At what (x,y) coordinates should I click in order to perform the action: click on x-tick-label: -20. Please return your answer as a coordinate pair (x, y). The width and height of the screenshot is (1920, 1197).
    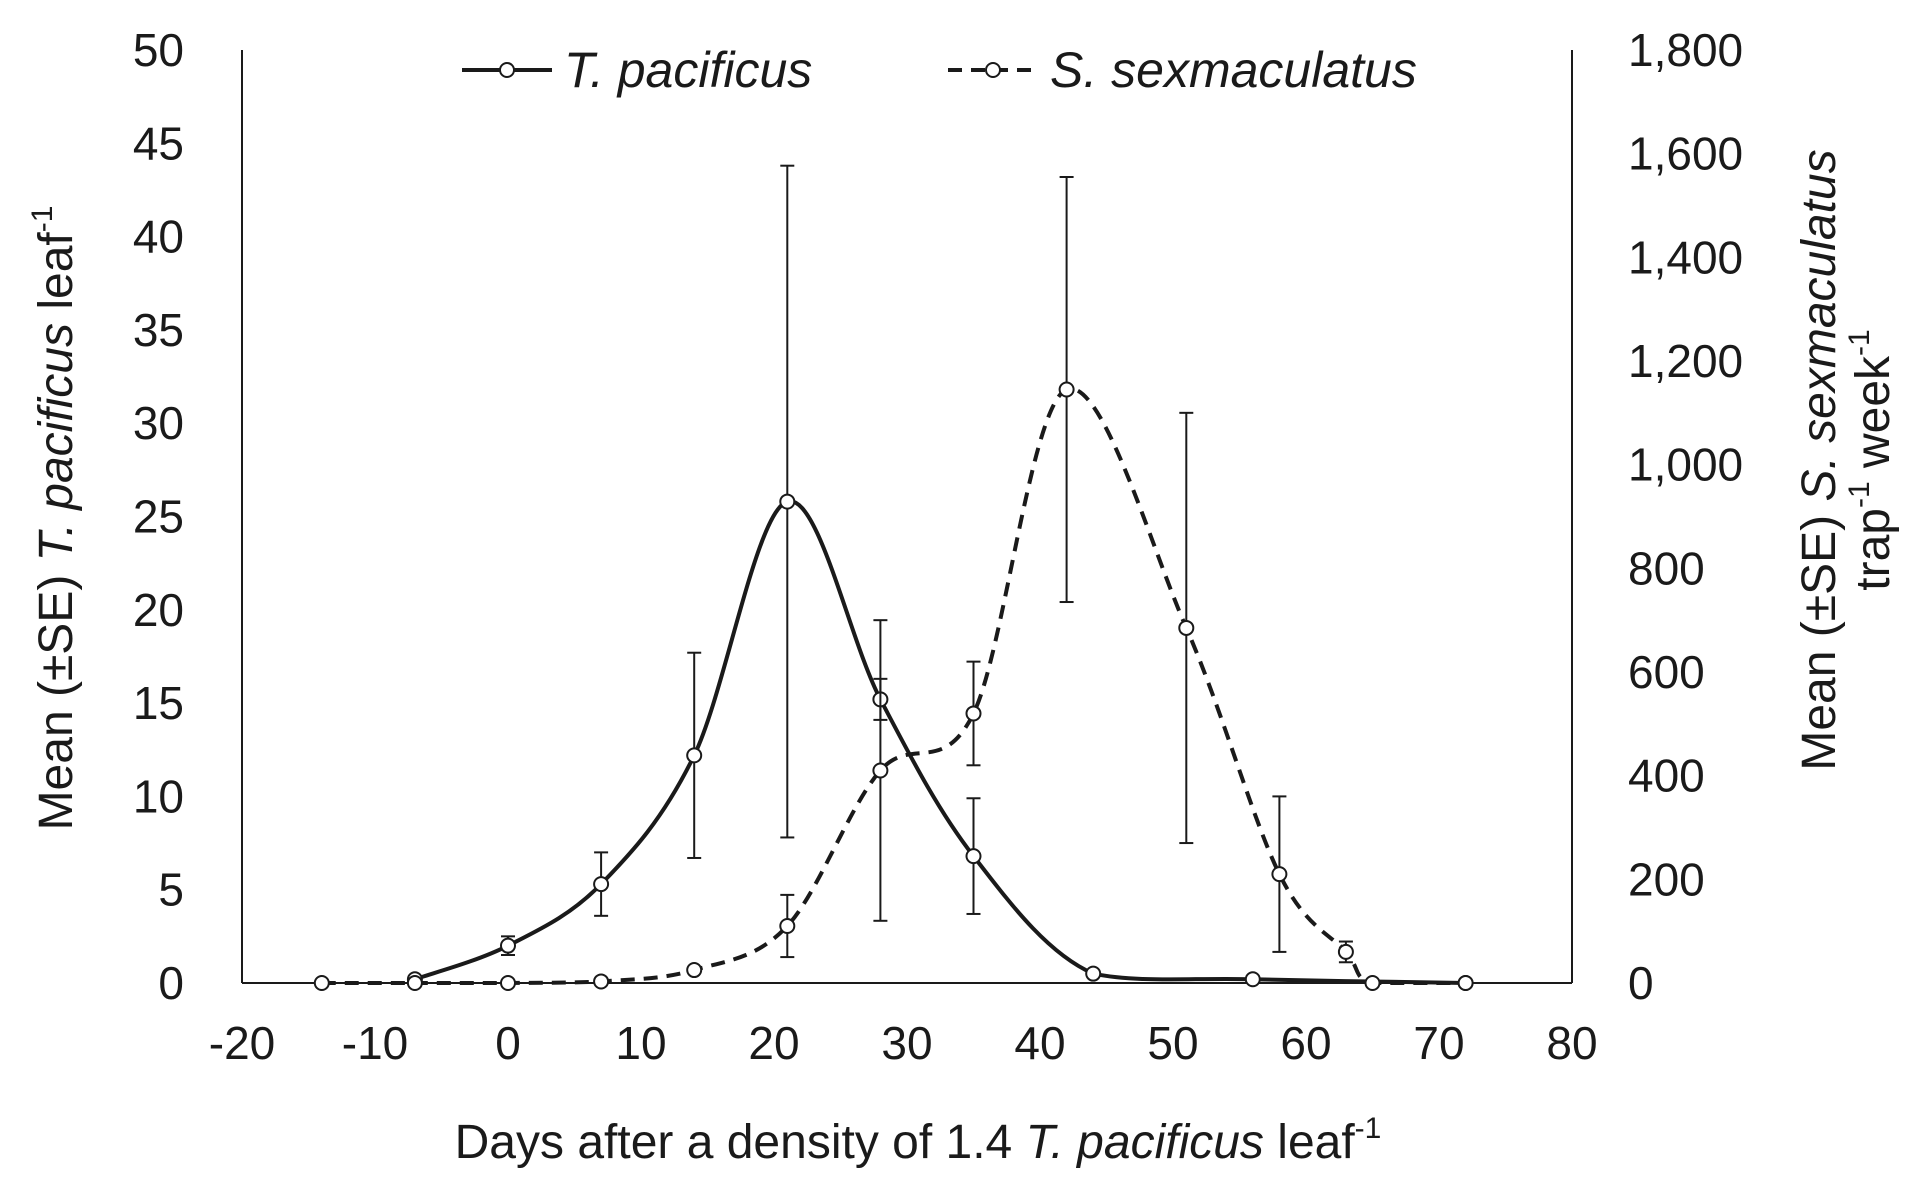
    Looking at the image, I should click on (242, 1043).